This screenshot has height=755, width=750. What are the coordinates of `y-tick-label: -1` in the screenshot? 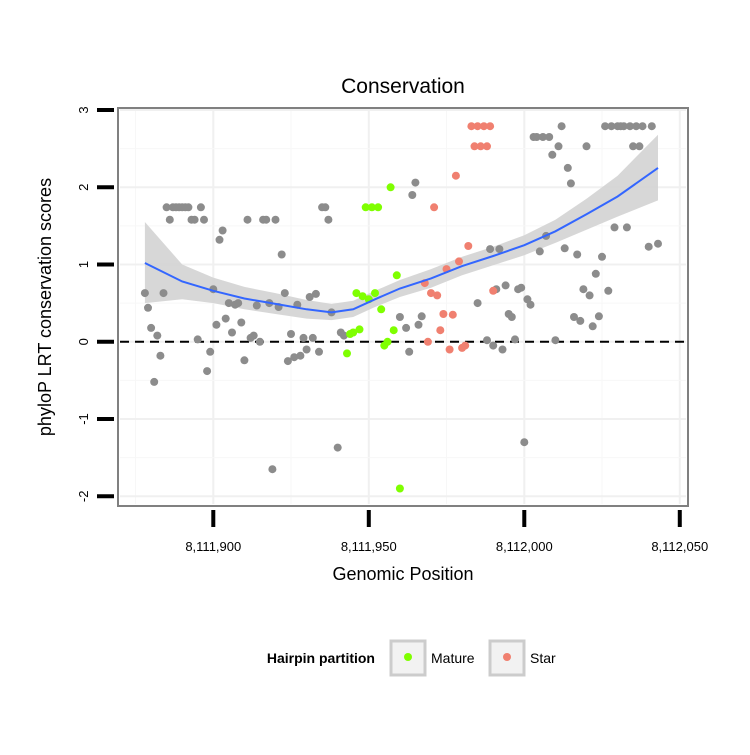 It's located at (83, 419).